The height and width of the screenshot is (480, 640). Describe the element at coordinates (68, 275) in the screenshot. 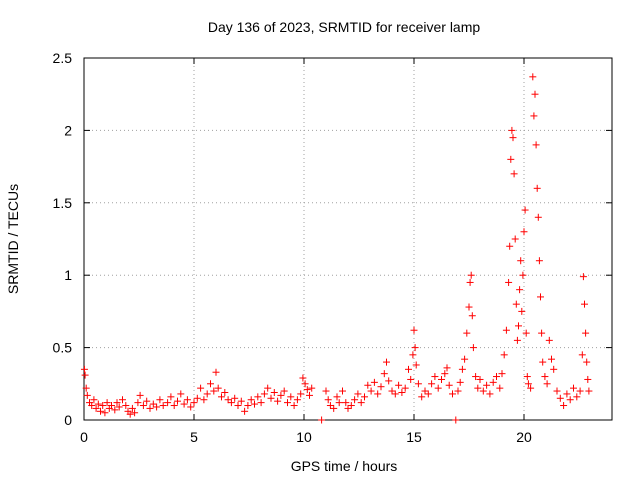

I see `y-tick-label: 1` at that location.